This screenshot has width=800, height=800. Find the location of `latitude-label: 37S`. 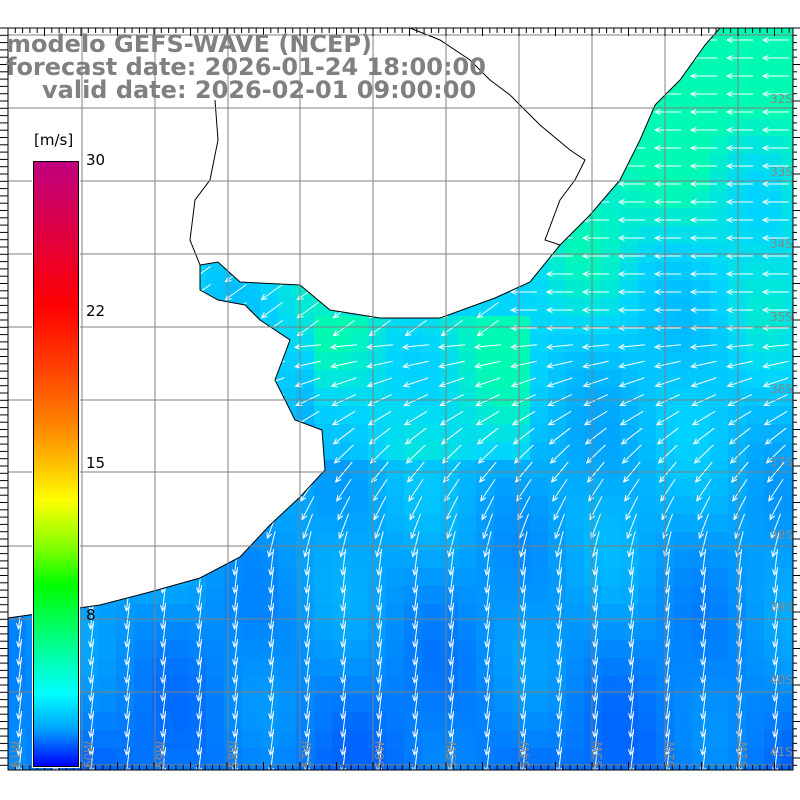

latitude-label: 37S is located at coordinates (781, 462).